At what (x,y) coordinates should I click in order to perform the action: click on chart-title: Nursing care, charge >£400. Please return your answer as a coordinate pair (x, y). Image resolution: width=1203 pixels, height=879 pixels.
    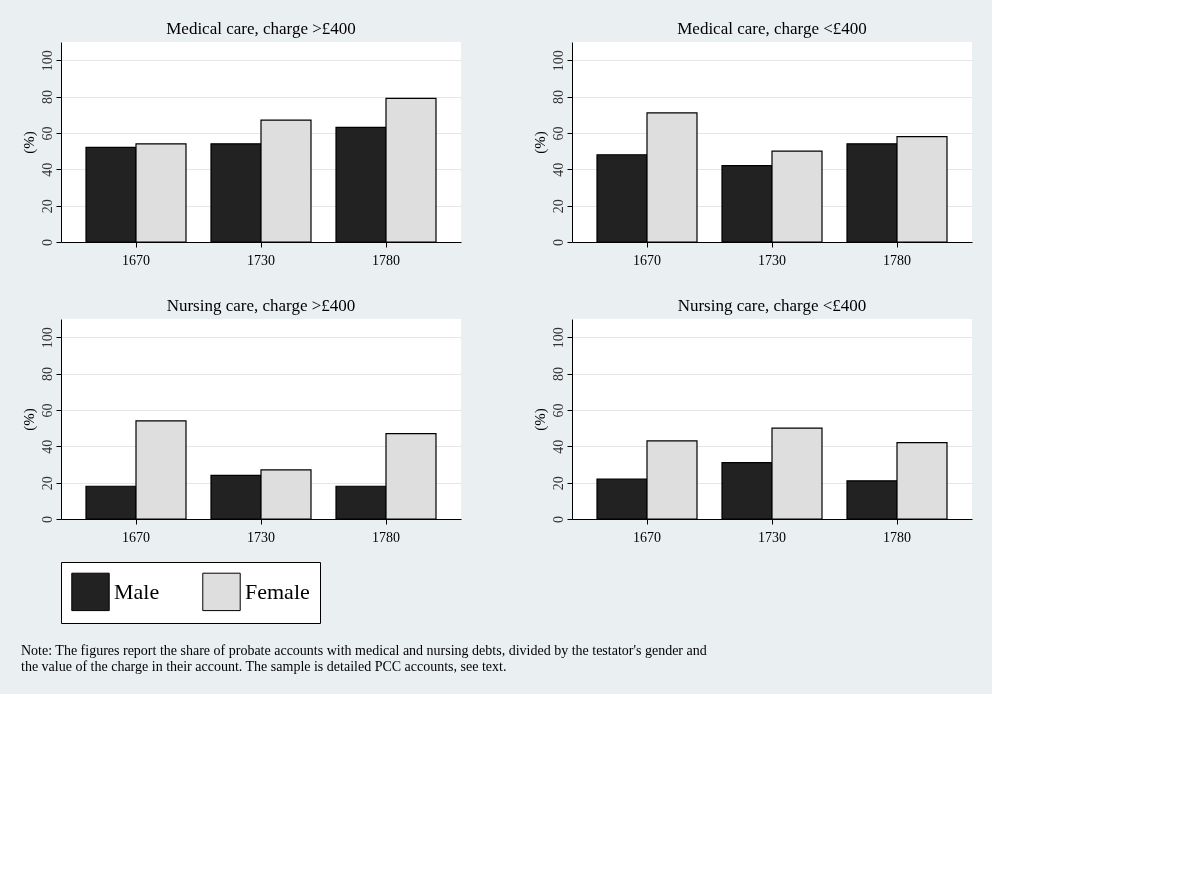
    Looking at the image, I should click on (261, 305).